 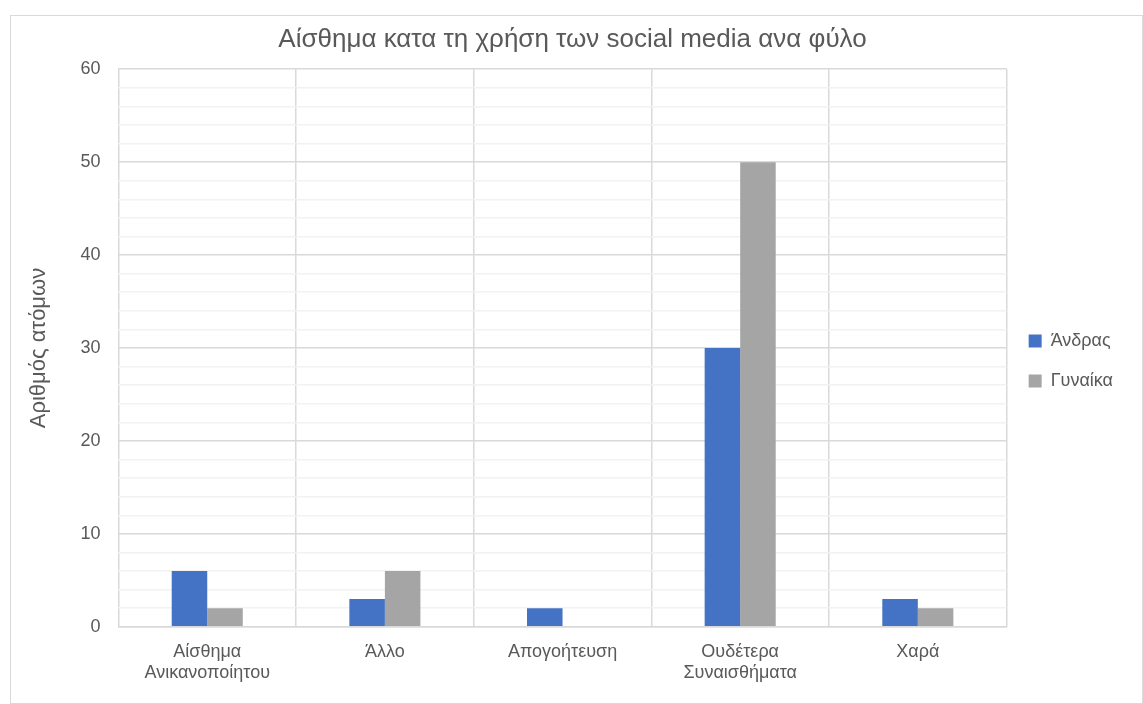 I want to click on x-tick-label: Ουδέτερα Συναισθήματα, so click(x=740, y=661).